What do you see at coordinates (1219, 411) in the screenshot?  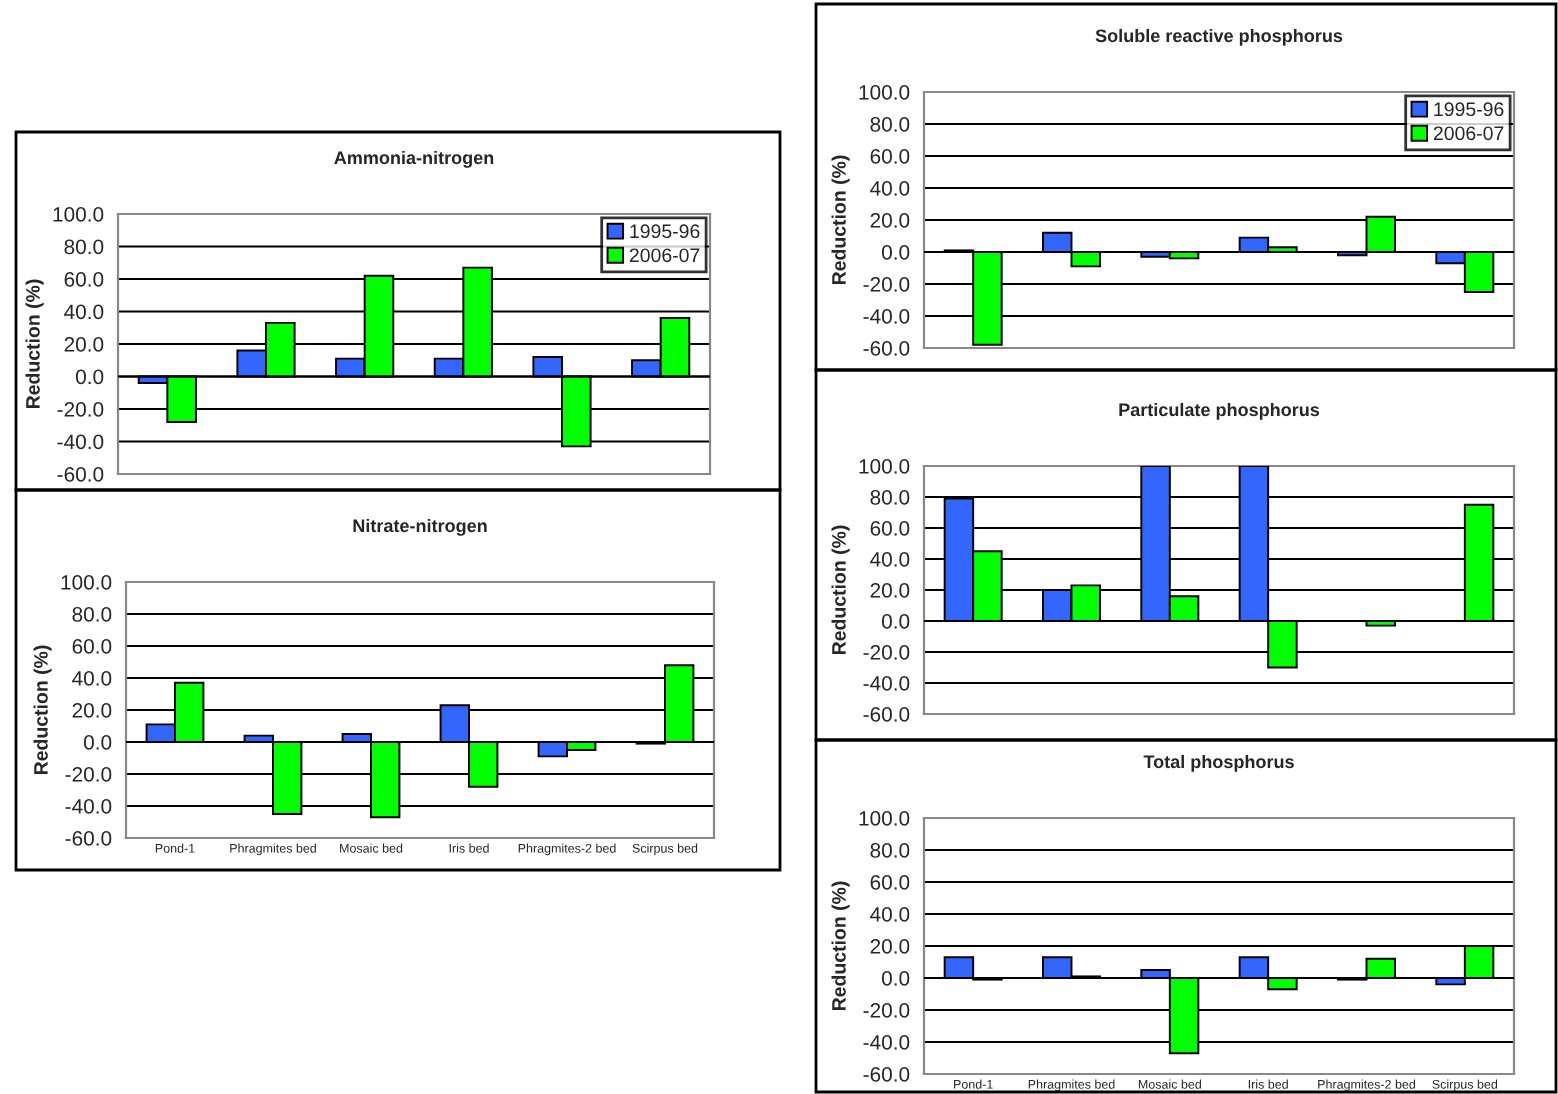 I see `chart-title: Particulate phosphorus` at bounding box center [1219, 411].